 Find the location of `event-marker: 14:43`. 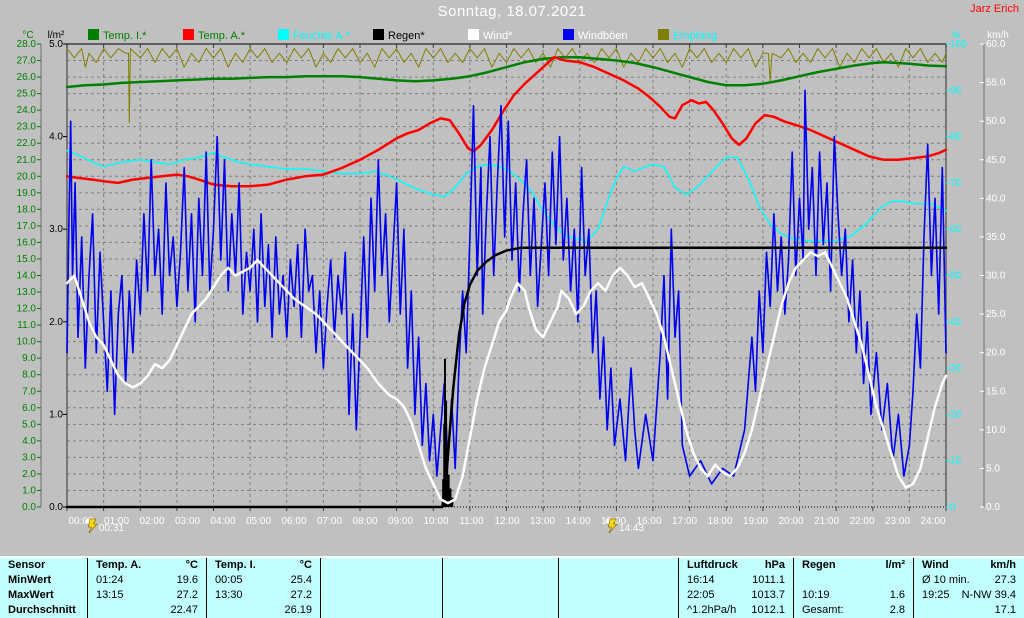

event-marker: 14:43 is located at coordinates (624, 525).